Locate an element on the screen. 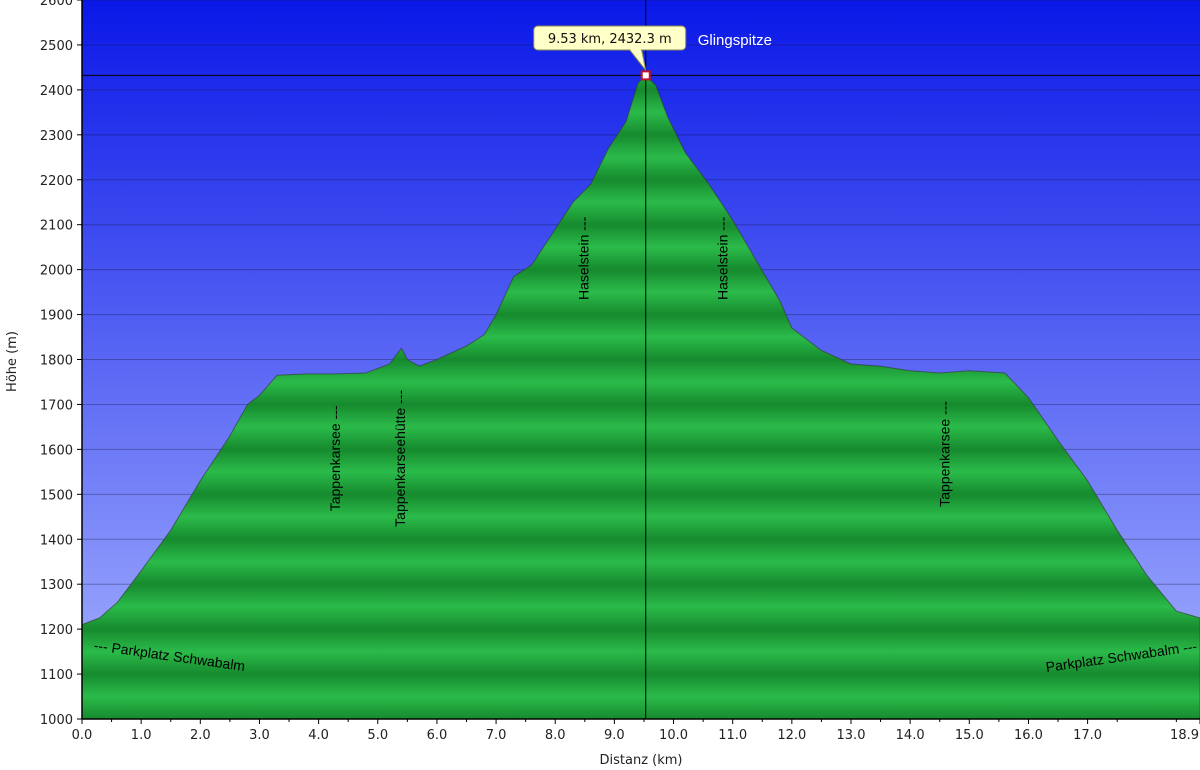 Image resolution: width=1200 pixels, height=770 pixels. y-tick-label: 1600 is located at coordinates (56, 450).